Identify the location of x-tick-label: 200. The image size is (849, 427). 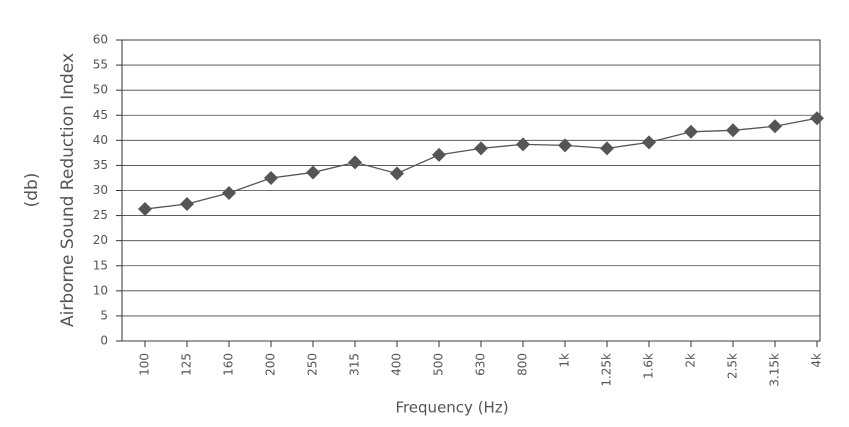
(271, 364).